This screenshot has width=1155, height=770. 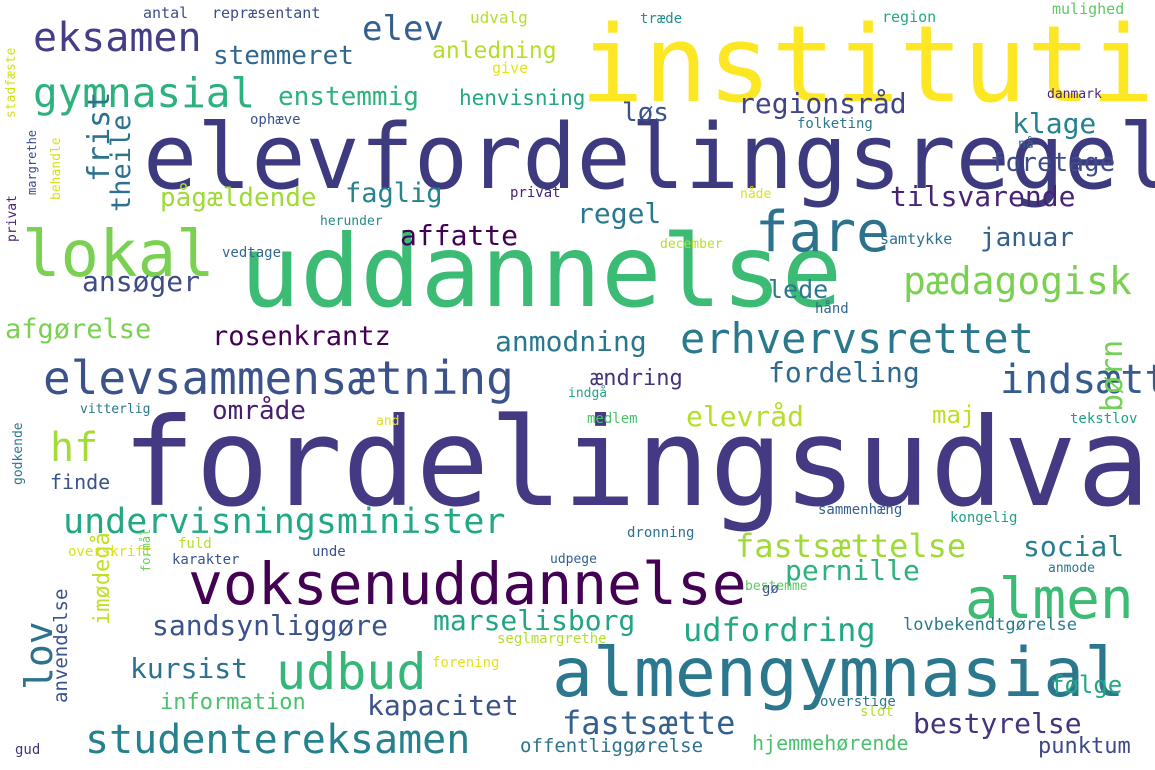 I want to click on word-januar: januar, so click(x=1027, y=238).